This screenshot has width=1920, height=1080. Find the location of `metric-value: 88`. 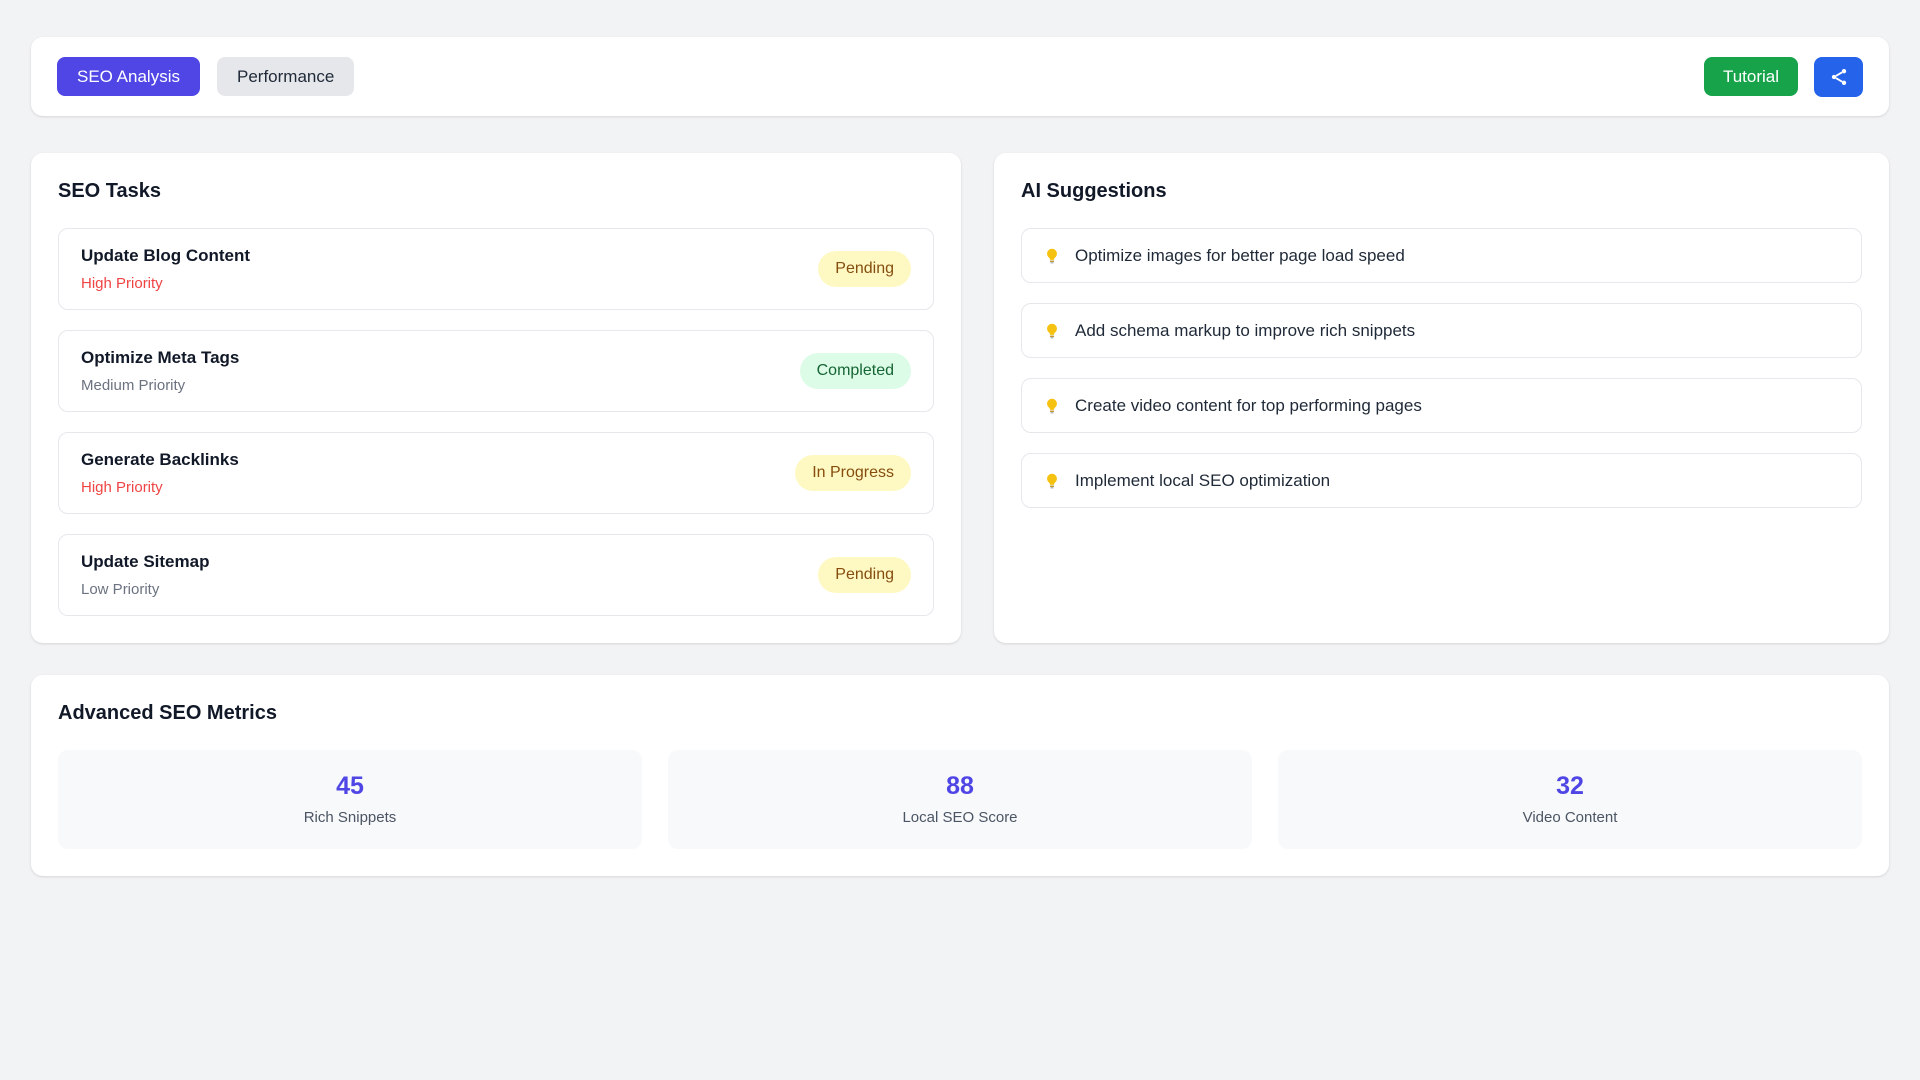

metric-value: 88 is located at coordinates (960, 786).